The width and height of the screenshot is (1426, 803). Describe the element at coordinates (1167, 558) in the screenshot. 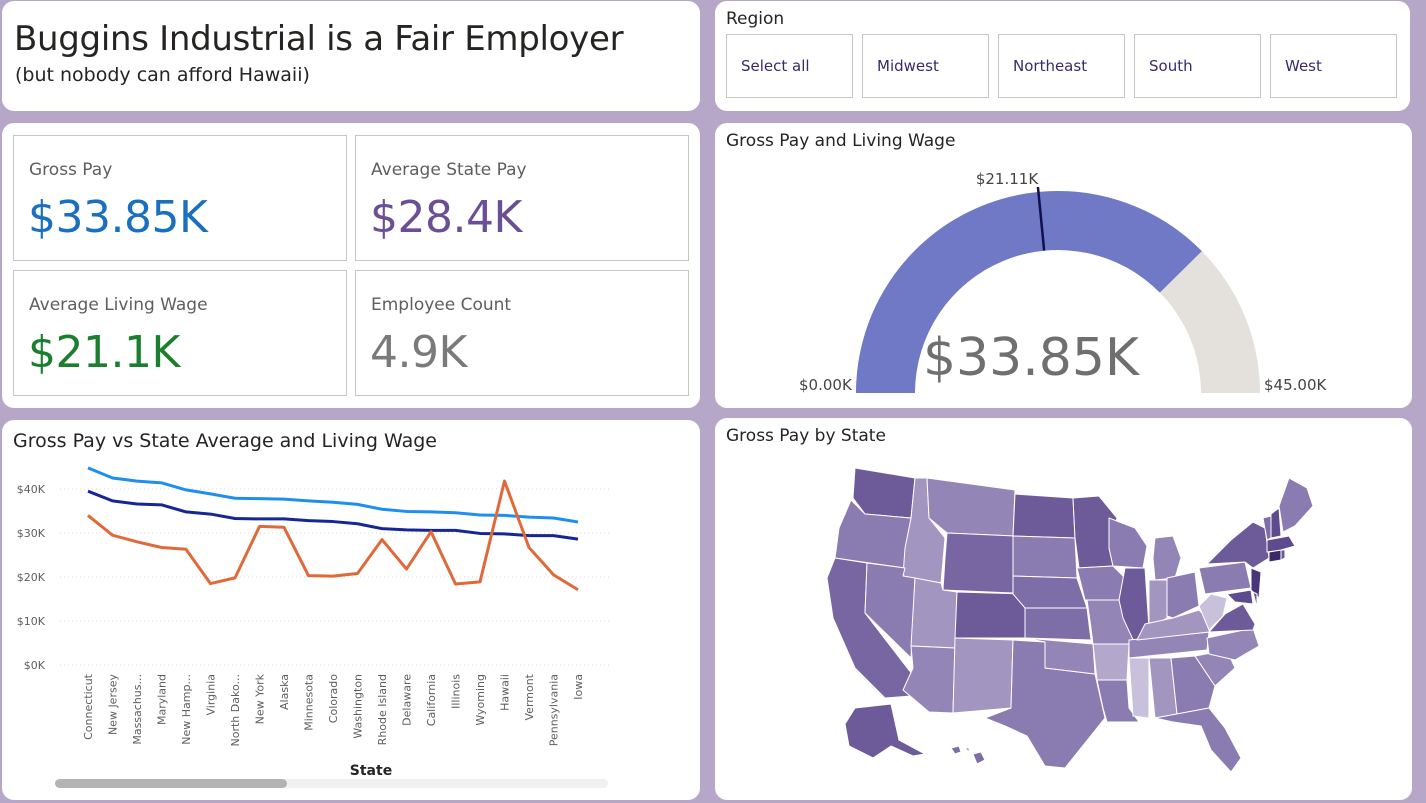

I see `state-michigan` at that location.